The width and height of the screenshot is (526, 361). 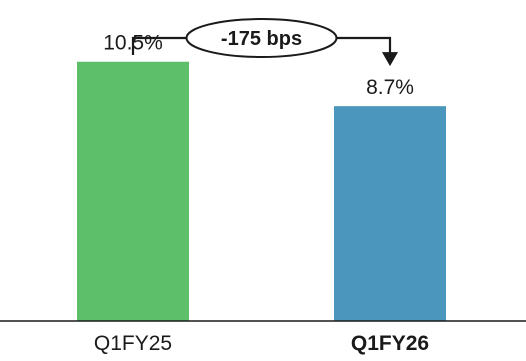 I want to click on bar-q1fy26, so click(x=390, y=213).